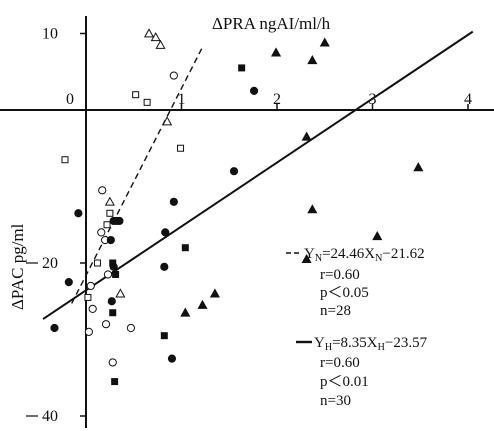 This screenshot has height=431, width=494. What do you see at coordinates (335, 311) in the screenshot?
I see `dashed-line-stat: n=28` at bounding box center [335, 311].